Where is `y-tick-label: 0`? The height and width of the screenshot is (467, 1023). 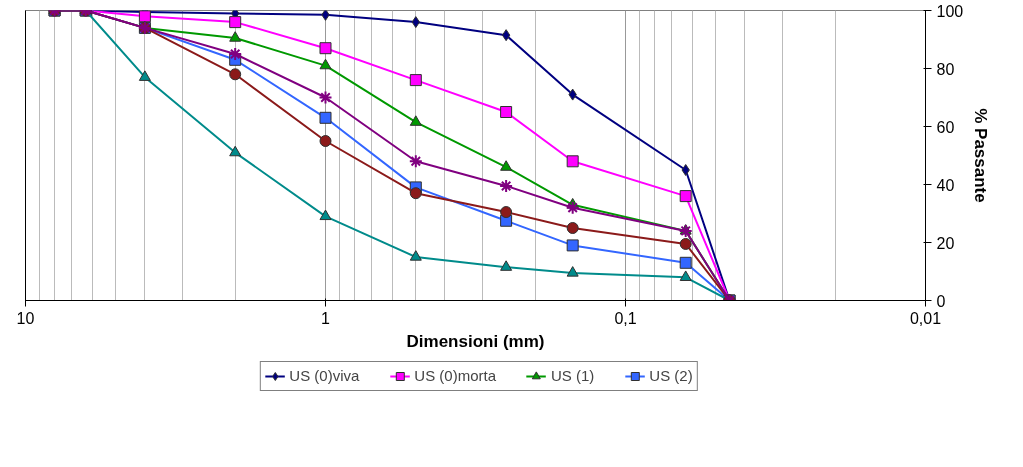 y-tick-label: 0 is located at coordinates (941, 301).